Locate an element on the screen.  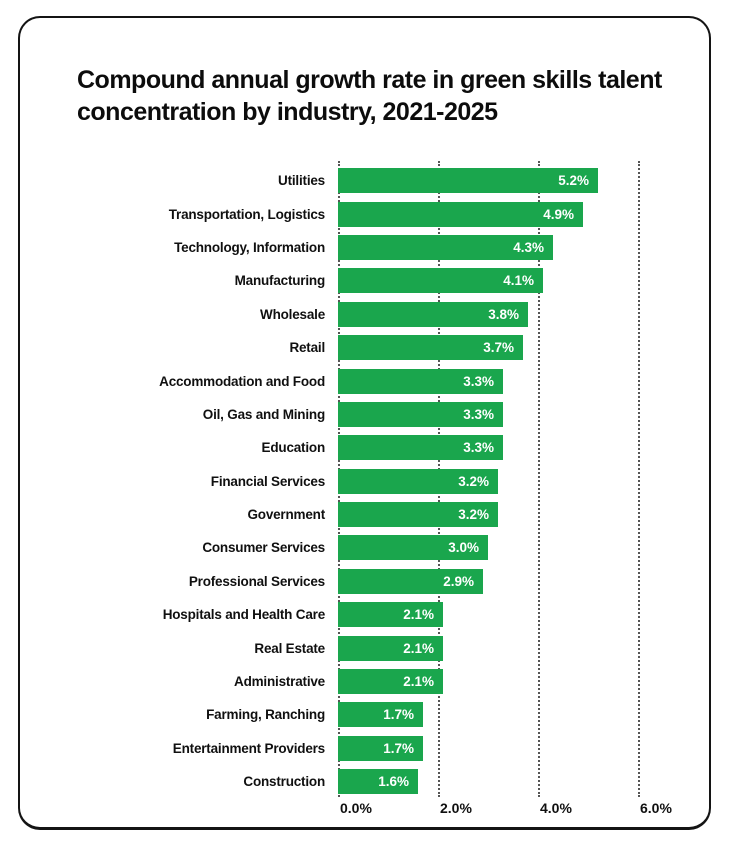
bar-row: Hospitals and Health Care 2.1% is located at coordinates (374, 614).